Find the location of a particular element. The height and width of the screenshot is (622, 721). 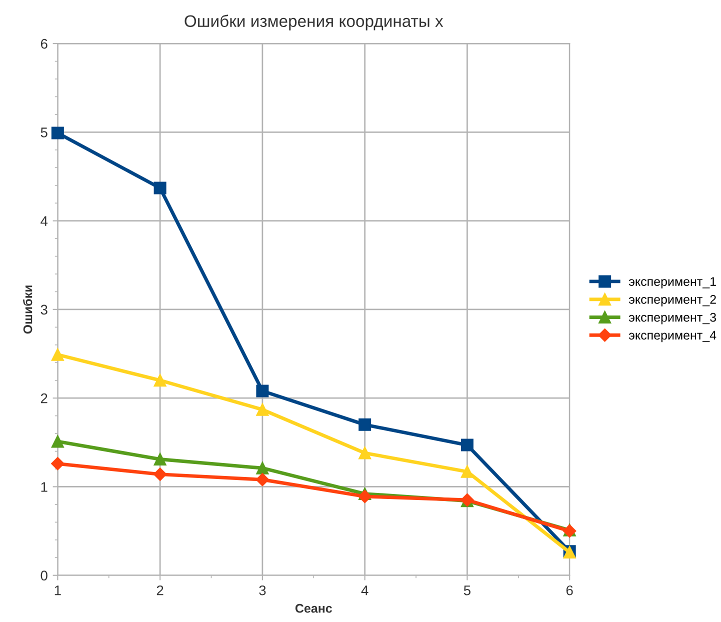

legend-label: эксперимент_2 is located at coordinates (672, 300).